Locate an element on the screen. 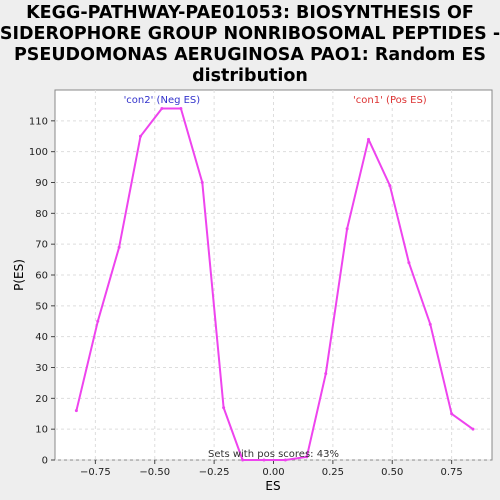  x-tick-label: −0.50 is located at coordinates (154, 472).